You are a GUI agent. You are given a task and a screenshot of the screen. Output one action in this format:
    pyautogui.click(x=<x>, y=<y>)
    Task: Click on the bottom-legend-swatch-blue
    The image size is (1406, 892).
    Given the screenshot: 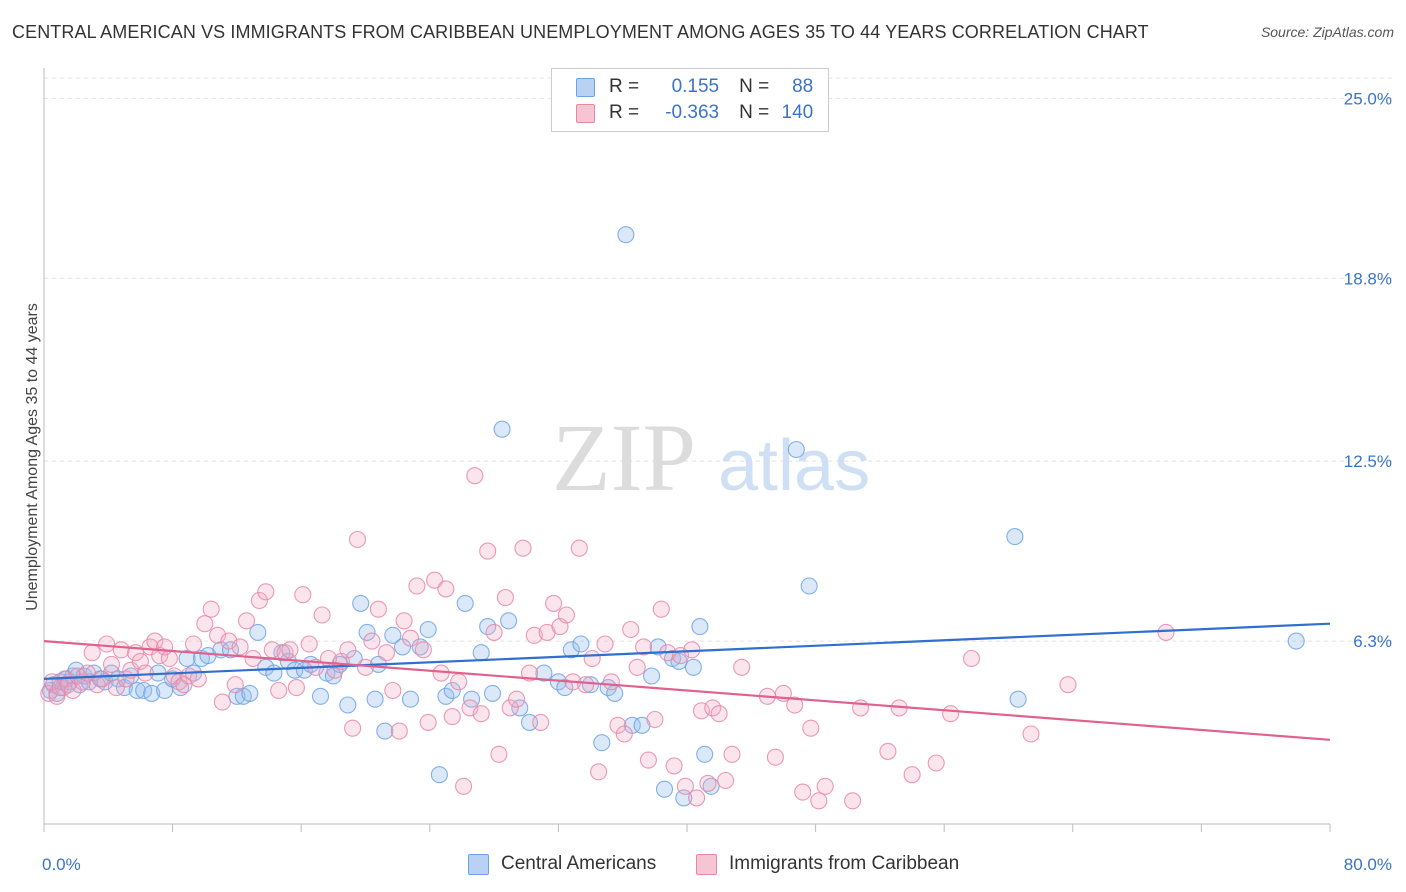 What is the action you would take?
    pyautogui.click(x=478, y=864)
    